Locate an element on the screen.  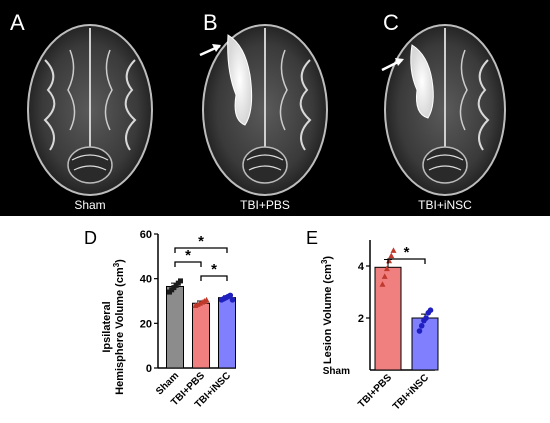
y-tick-label: 2 is located at coordinates (361, 319).